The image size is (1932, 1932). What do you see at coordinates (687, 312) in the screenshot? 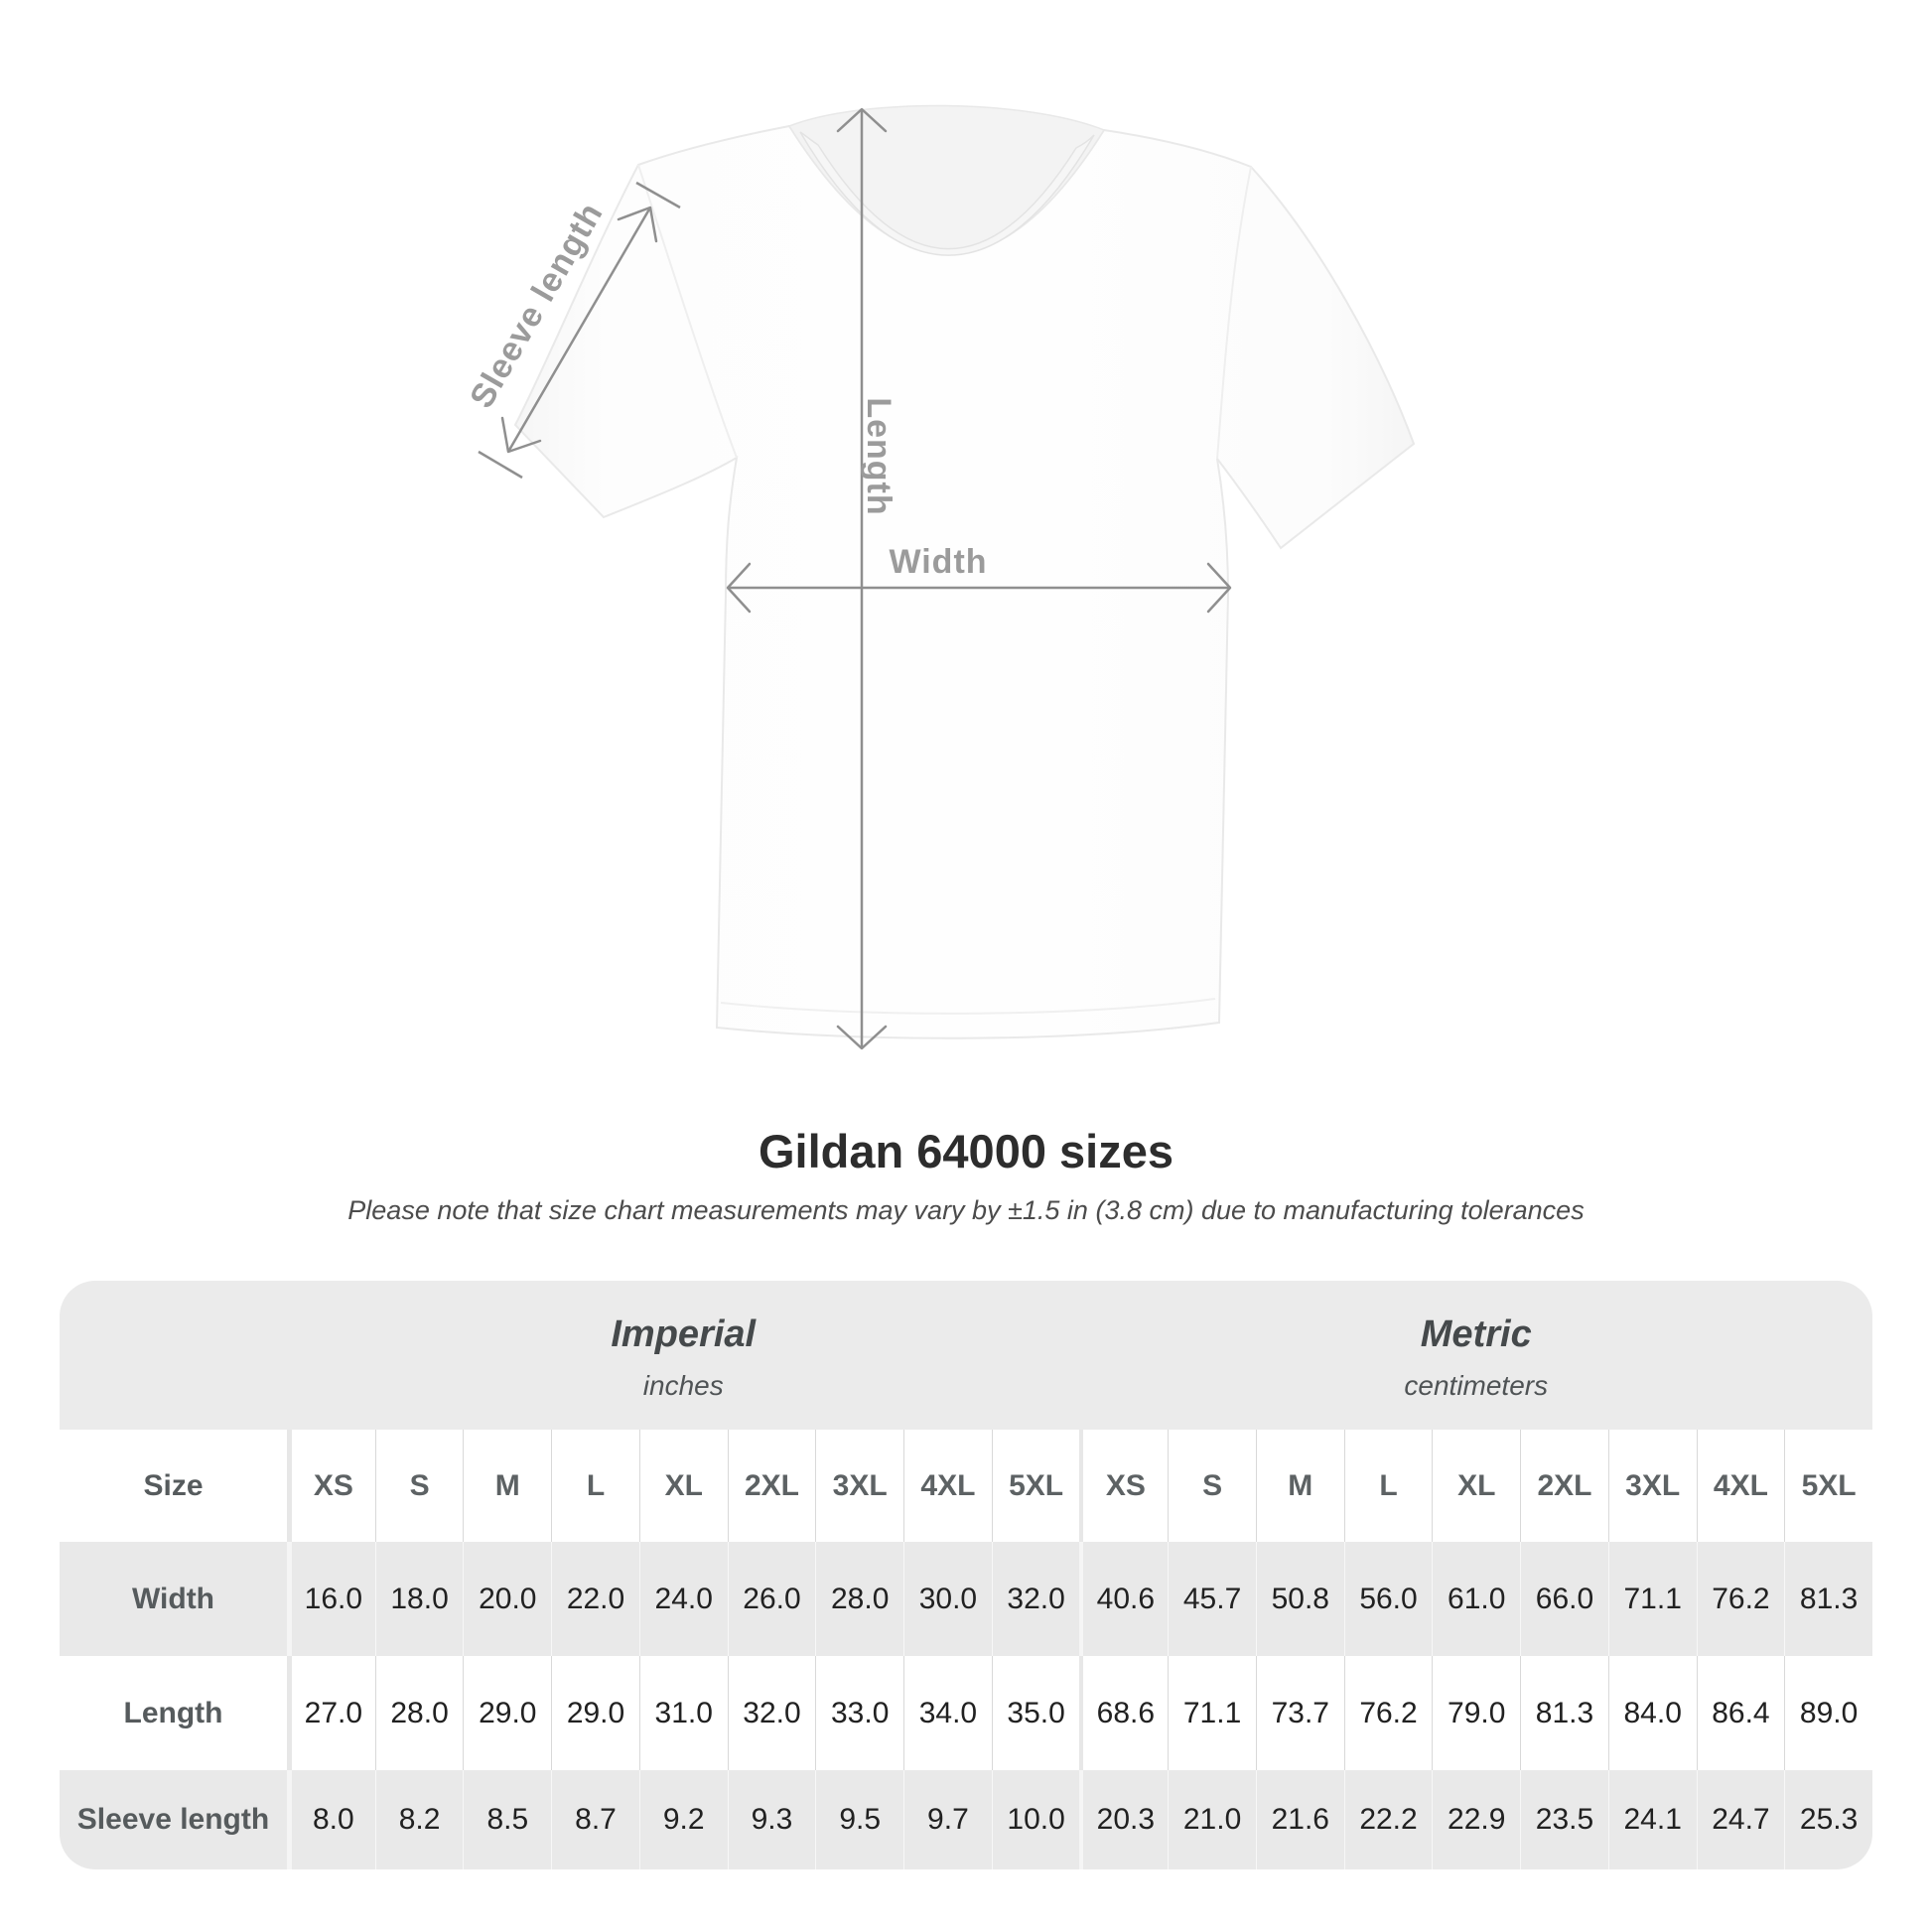
I see `left-sleeve-seam` at bounding box center [687, 312].